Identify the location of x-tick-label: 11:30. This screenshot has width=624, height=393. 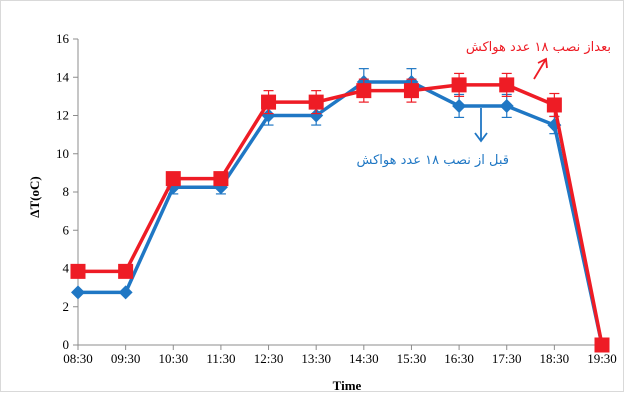
(220, 358).